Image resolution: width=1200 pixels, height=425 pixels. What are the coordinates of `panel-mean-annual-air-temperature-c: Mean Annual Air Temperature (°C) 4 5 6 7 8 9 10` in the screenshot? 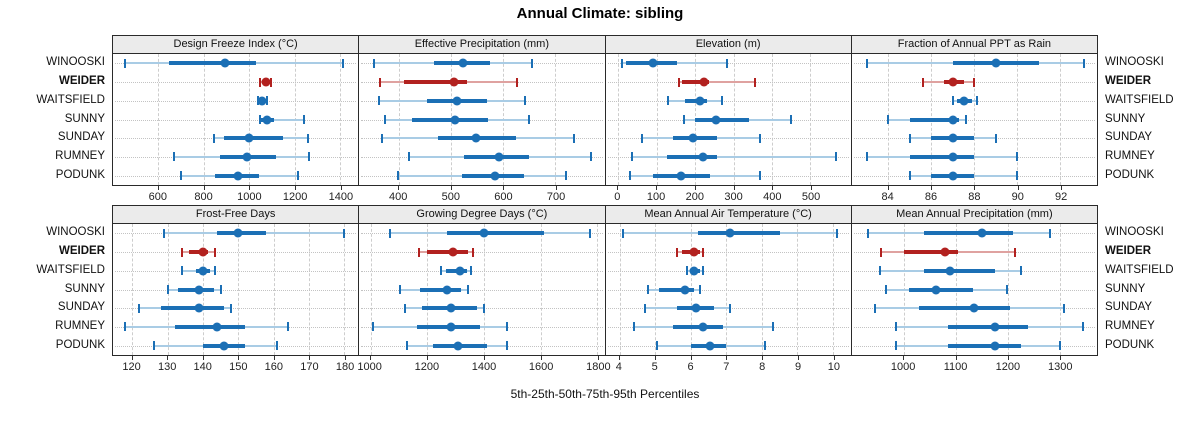 It's located at (728, 290).